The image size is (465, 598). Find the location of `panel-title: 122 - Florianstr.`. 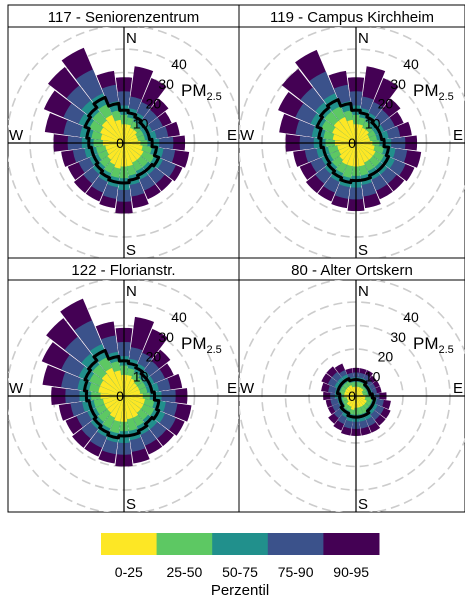

panel-title: 122 - Florianstr. is located at coordinates (123, 270).